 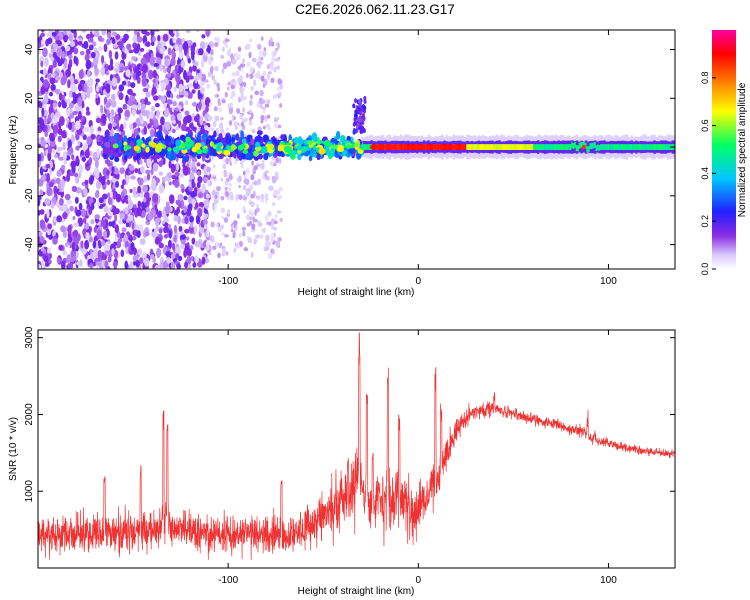 I want to click on spectrogram-x-label: Height of straight line (km), so click(x=356, y=292).